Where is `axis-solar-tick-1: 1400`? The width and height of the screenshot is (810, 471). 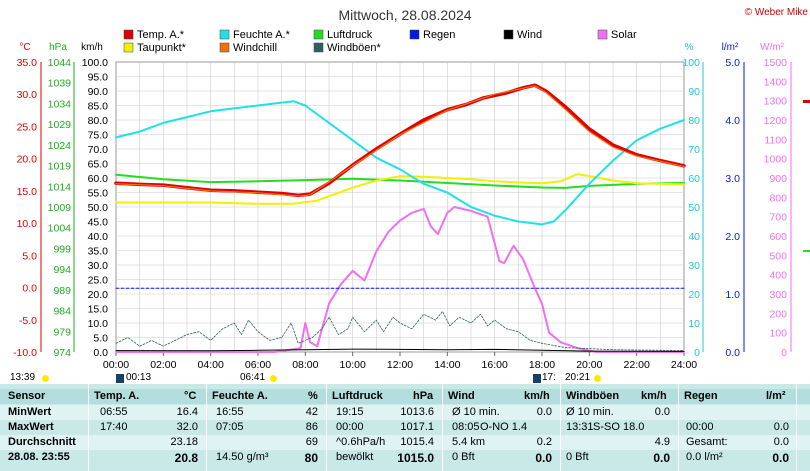 axis-solar-tick-1: 1400 is located at coordinates (776, 82).